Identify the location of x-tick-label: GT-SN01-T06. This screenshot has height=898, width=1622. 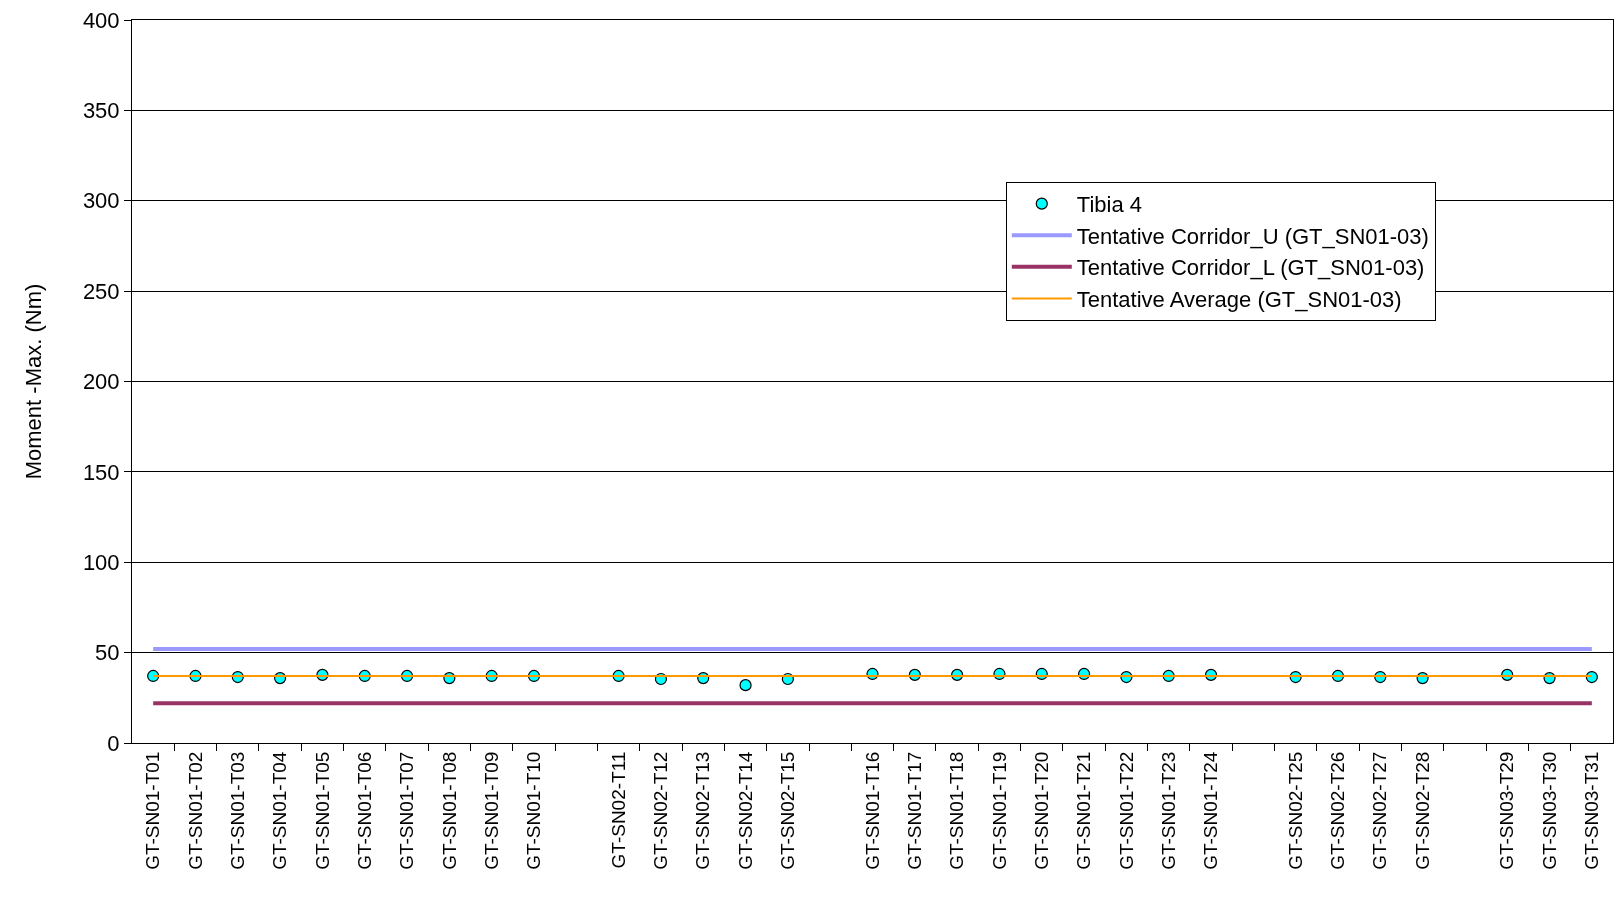
(364, 810).